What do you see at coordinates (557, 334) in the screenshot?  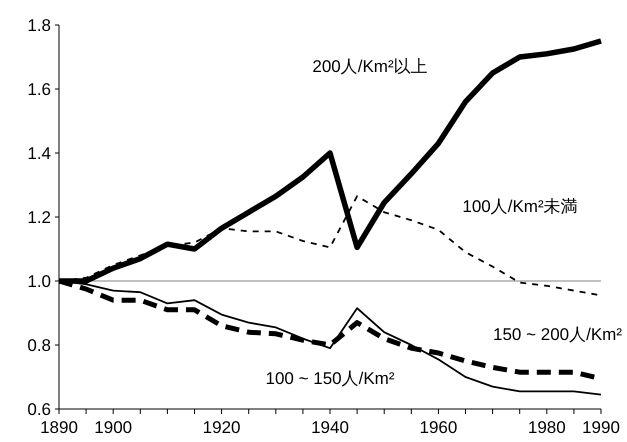 I see `series-label: 150 ~ 200人/Km²` at bounding box center [557, 334].